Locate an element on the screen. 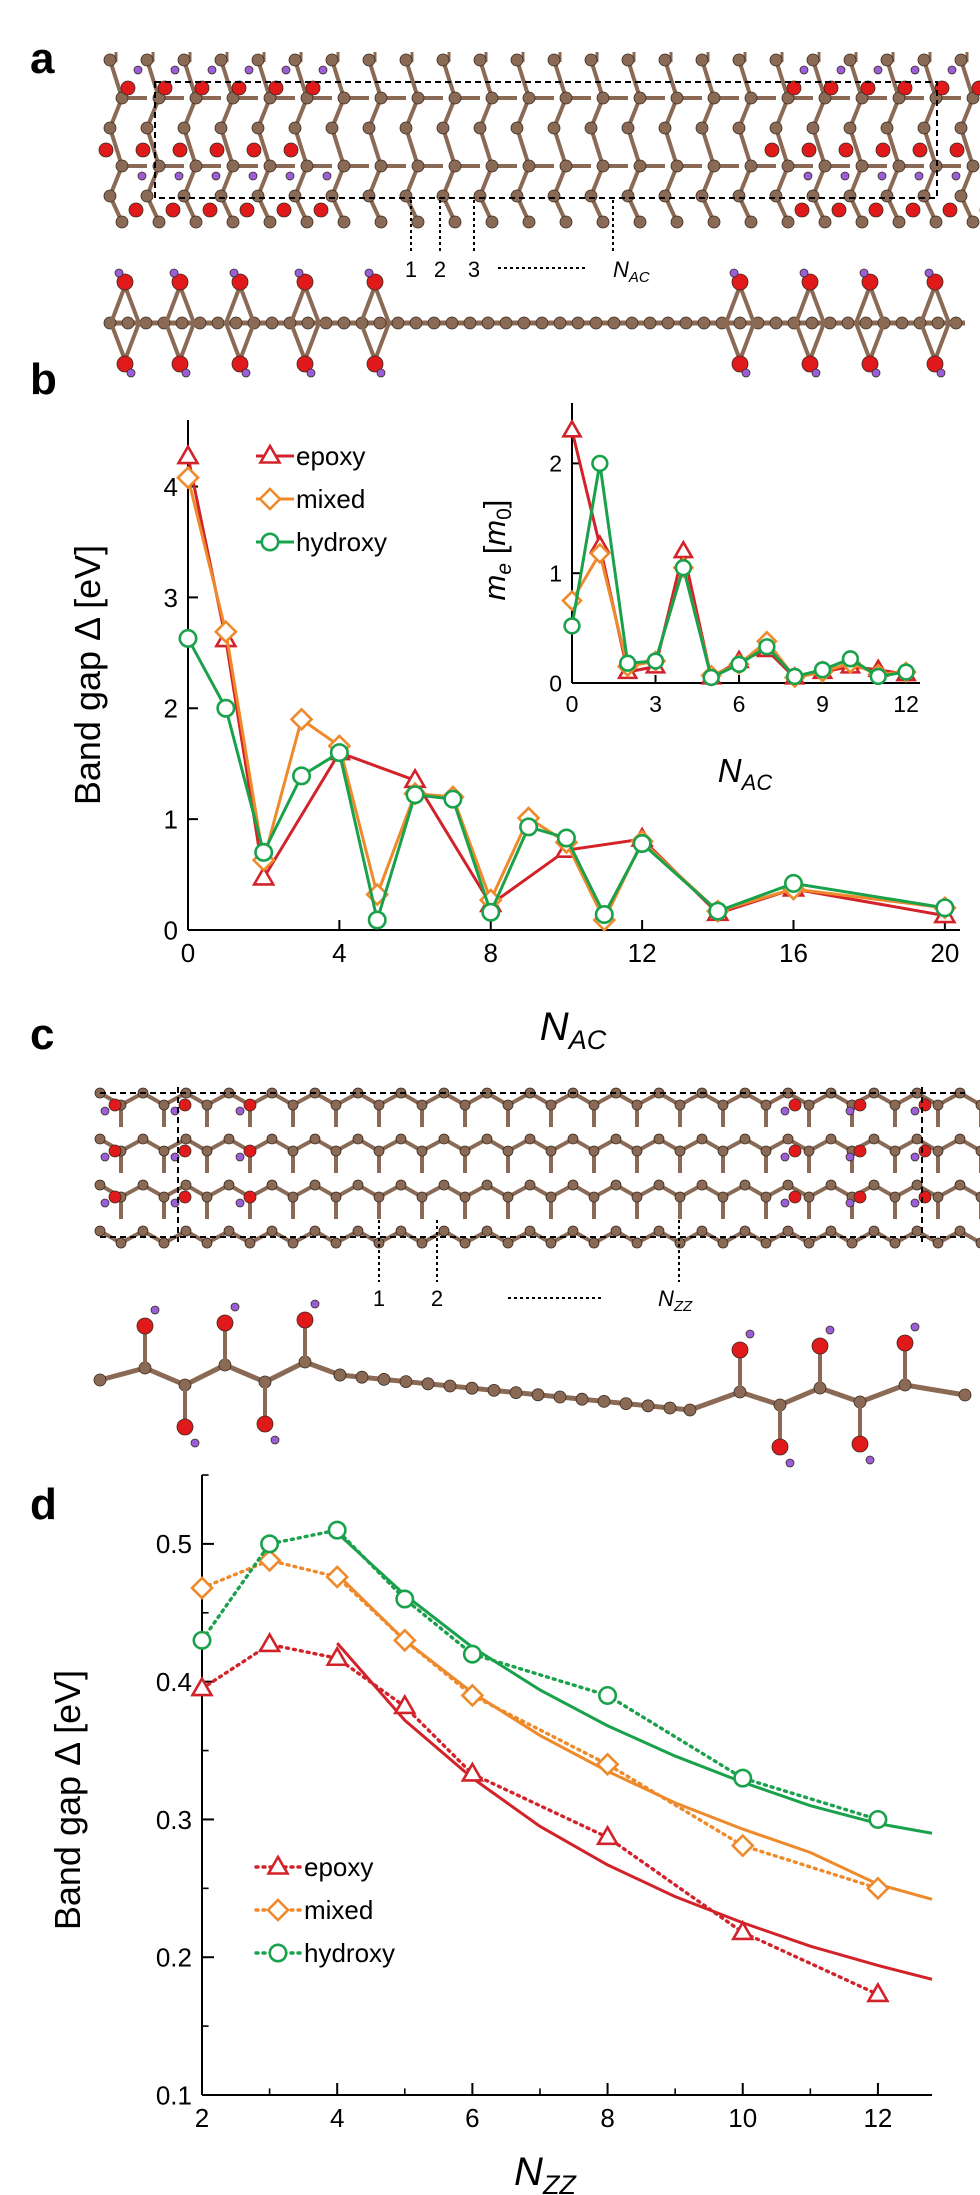  data-point-epoxy is located at coordinates (683, 549).